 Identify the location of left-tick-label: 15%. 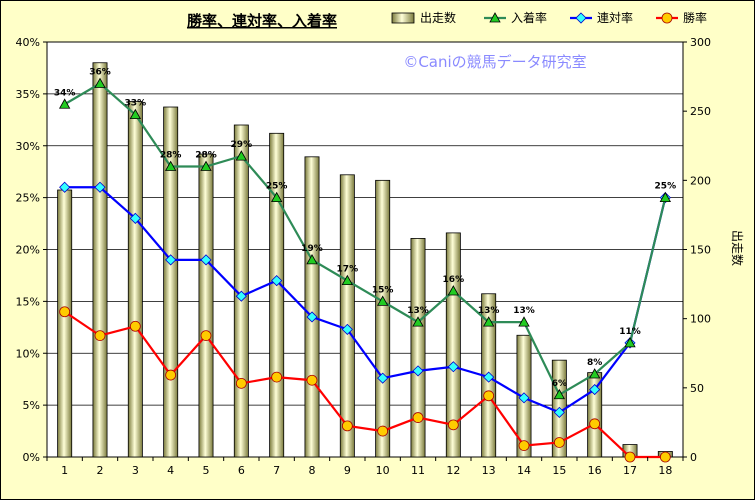
(28, 301).